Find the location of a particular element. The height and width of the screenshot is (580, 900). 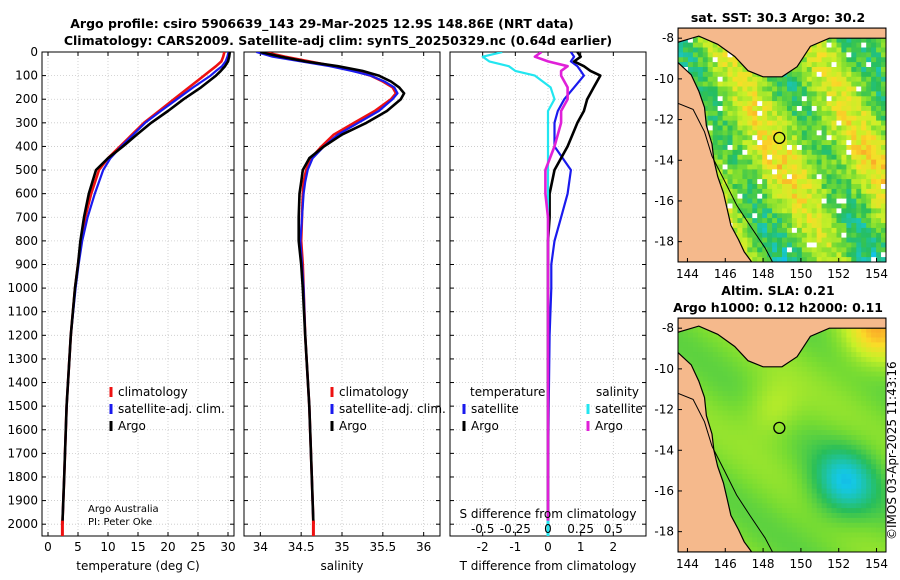

y-tick-label: 1000 is located at coordinates (22, 288).